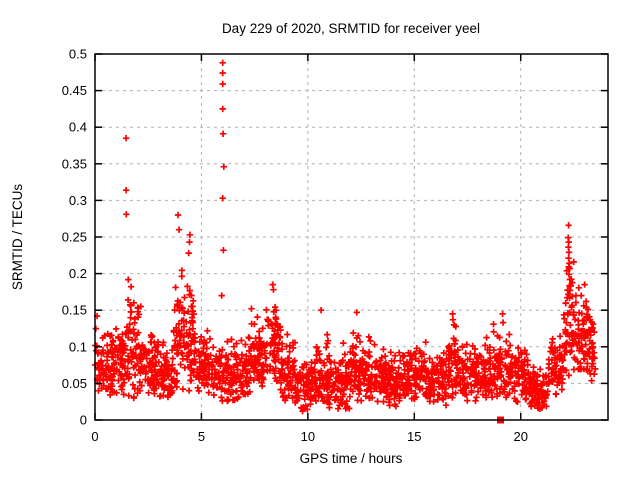  I want to click on y-tick-label: 0.1, so click(78, 346).